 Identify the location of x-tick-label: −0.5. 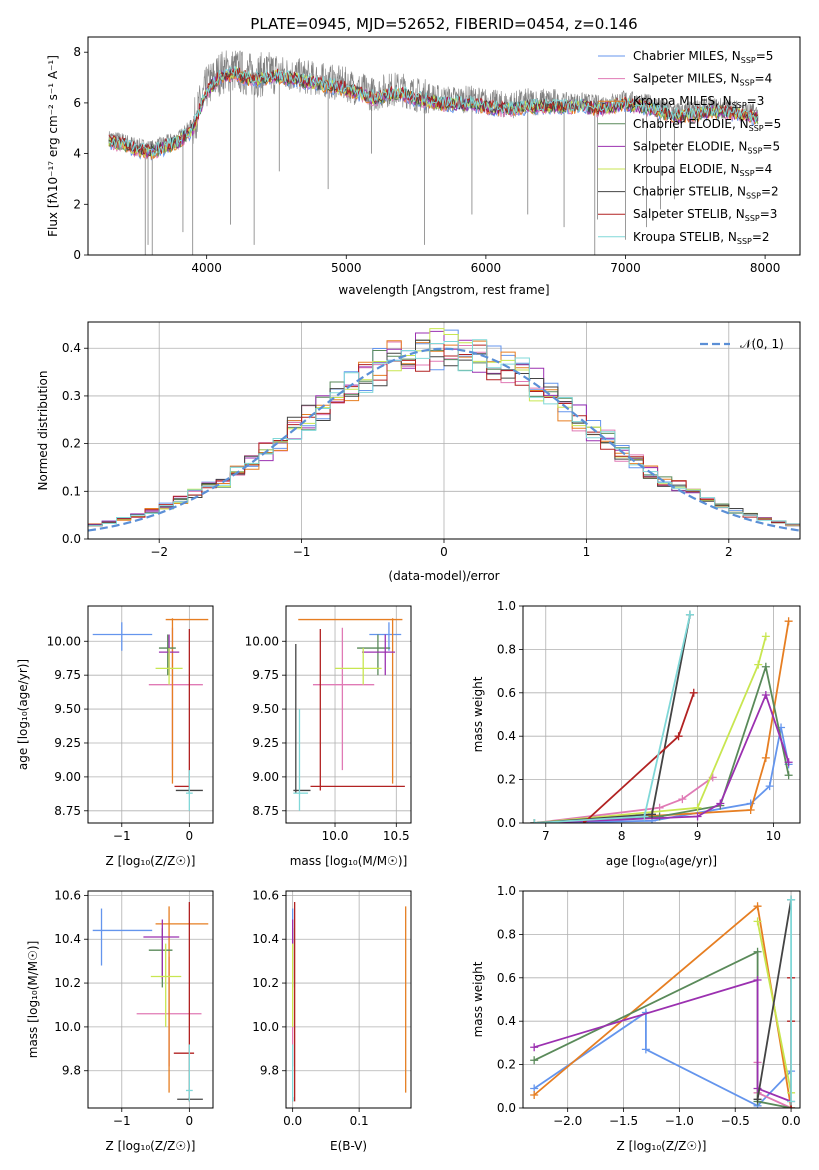
(735, 1121).